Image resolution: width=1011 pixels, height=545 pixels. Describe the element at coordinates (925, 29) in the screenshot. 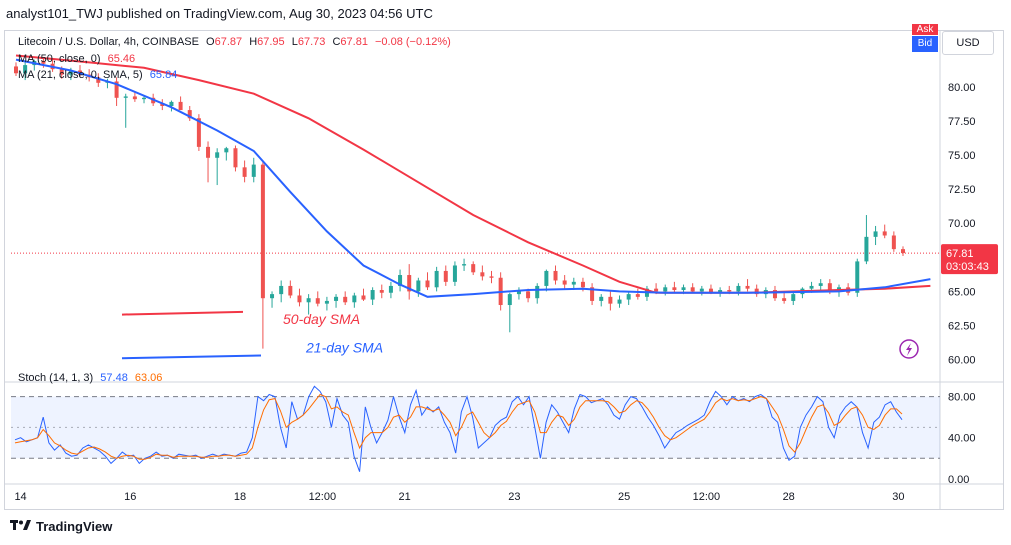

I see `ask-button: Ask` at that location.